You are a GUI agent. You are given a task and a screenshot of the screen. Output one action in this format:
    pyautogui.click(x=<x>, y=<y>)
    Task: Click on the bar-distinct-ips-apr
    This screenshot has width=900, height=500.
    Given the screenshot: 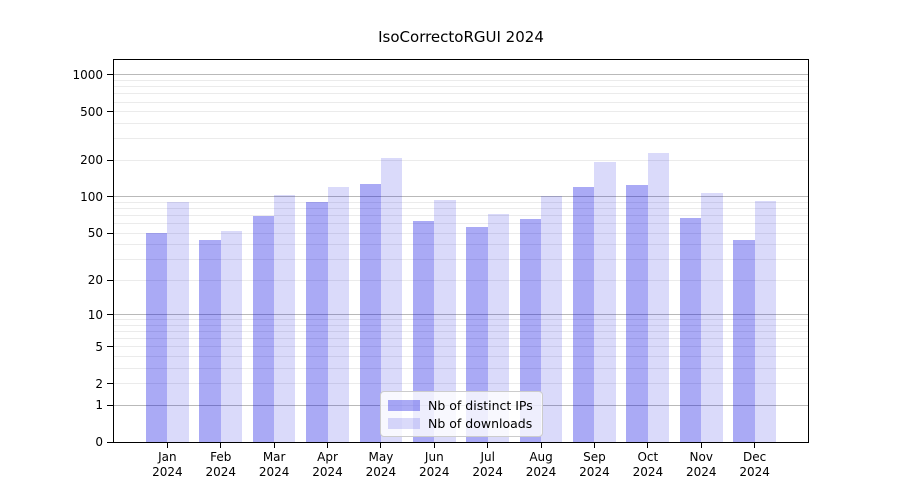 What is the action you would take?
    pyautogui.click(x=317, y=322)
    